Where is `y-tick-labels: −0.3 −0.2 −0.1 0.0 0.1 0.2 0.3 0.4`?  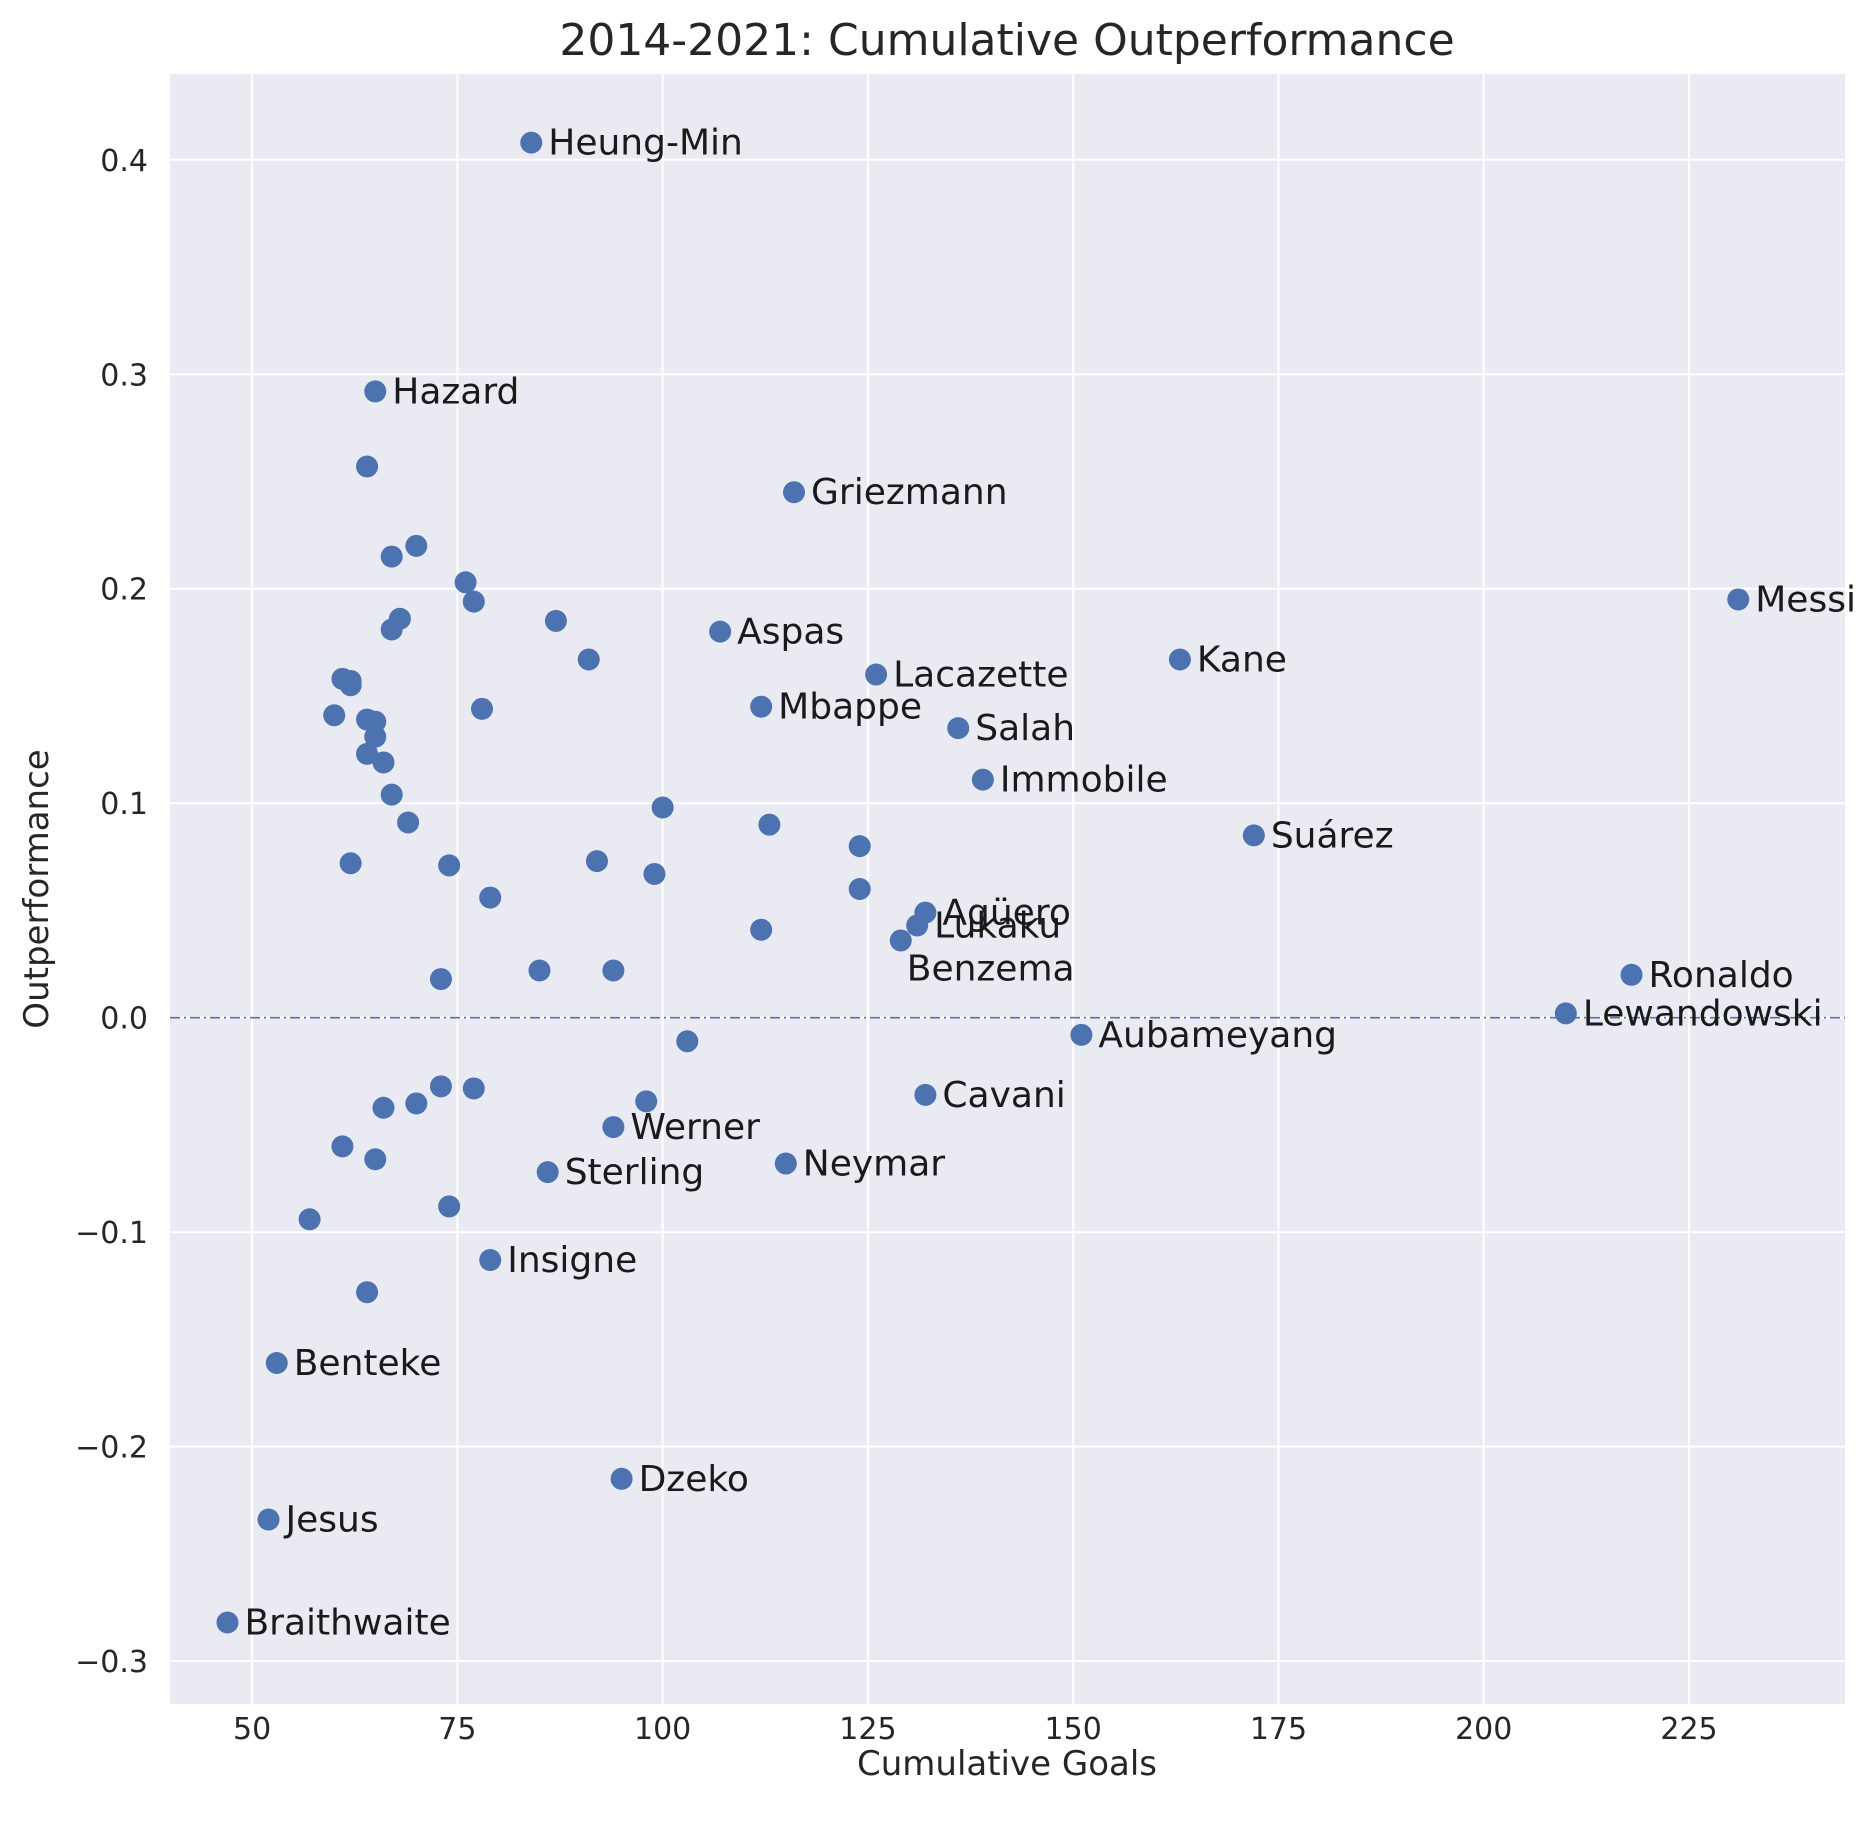
y-tick-labels: −0.3 −0.2 −0.1 0.0 0.1 0.2 0.3 0.4 is located at coordinates (111, 912).